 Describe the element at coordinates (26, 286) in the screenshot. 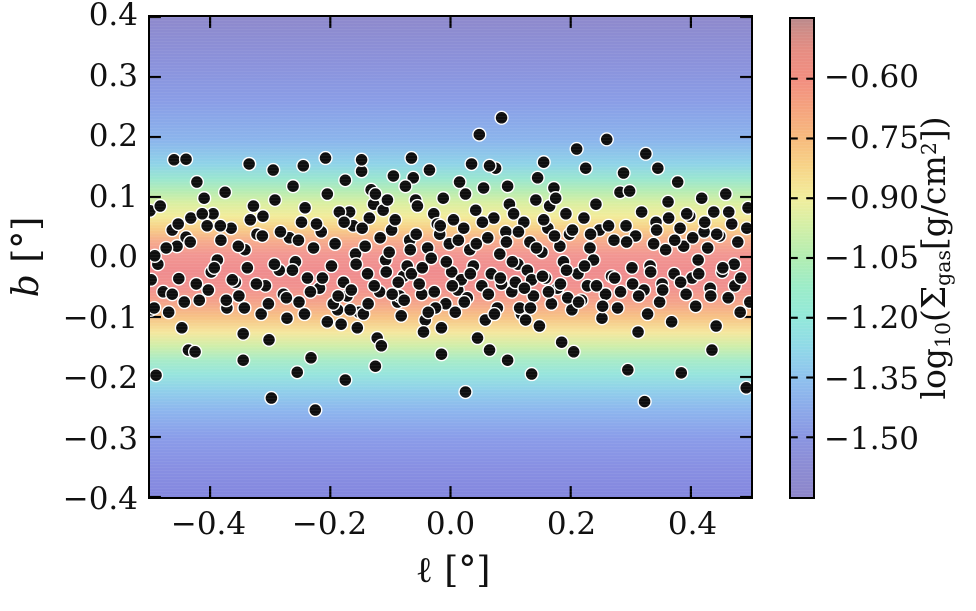

I see `y-axis-symbol: b` at that location.